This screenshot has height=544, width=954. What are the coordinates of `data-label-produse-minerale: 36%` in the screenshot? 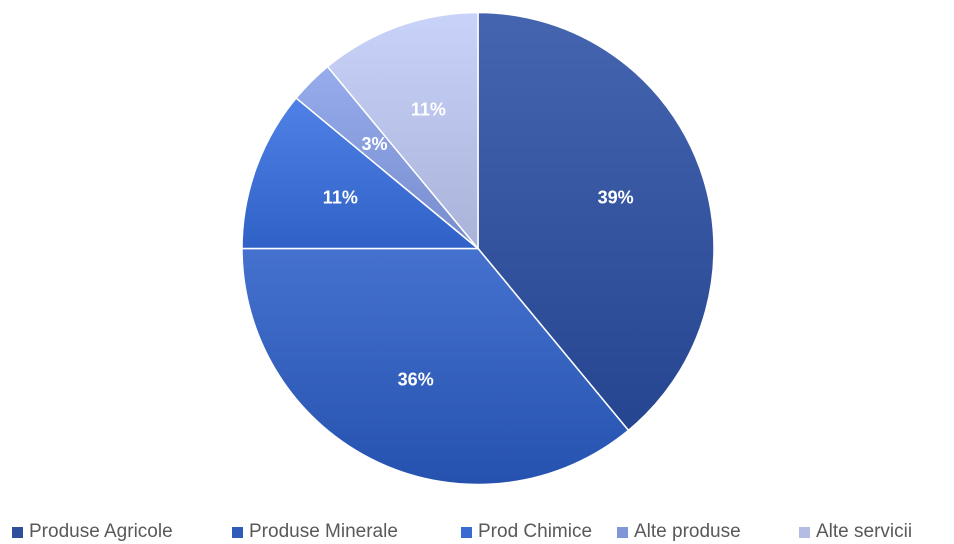 It's located at (416, 380).